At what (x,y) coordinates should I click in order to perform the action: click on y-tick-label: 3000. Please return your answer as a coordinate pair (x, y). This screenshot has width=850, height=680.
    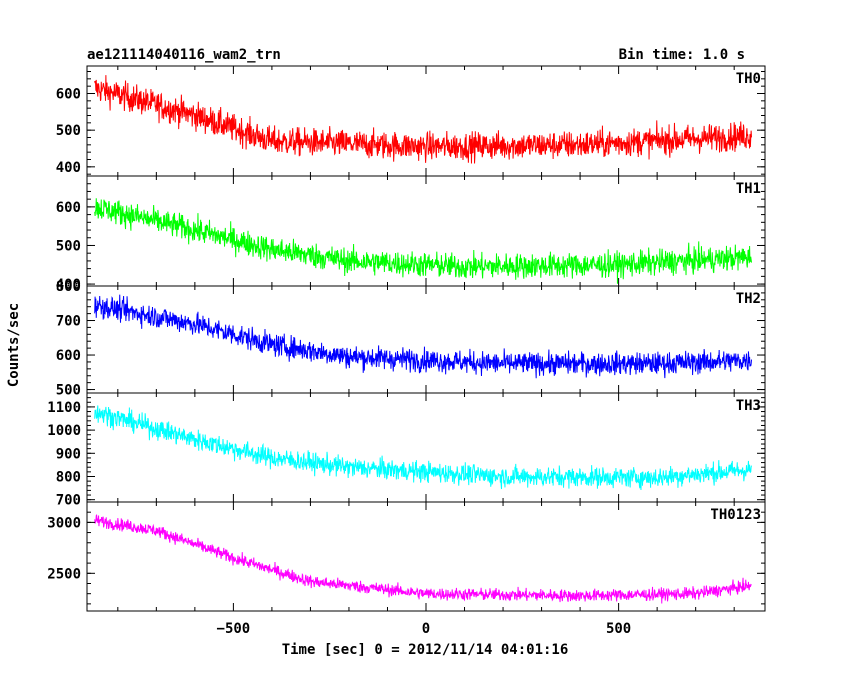
    Looking at the image, I should click on (64, 523).